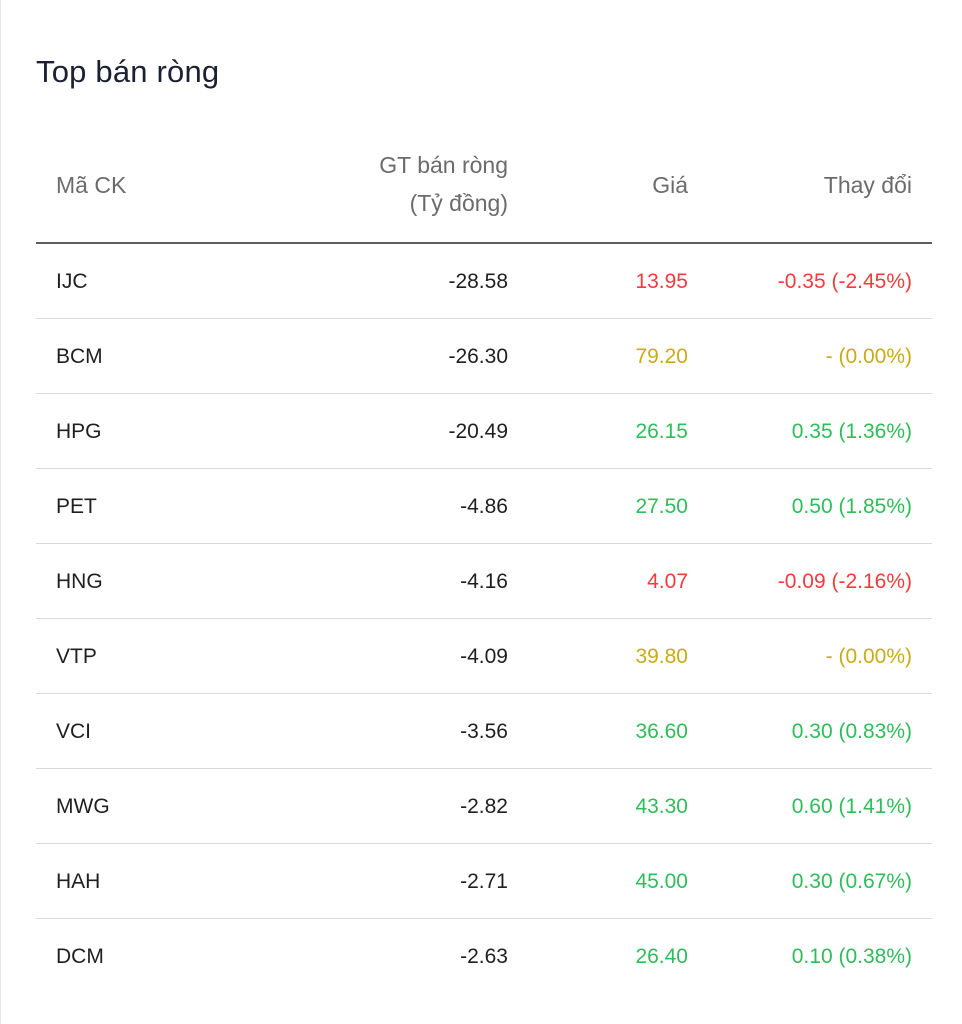 The width and height of the screenshot is (962, 1024). I want to click on stock-price: 45.00, so click(661, 881).